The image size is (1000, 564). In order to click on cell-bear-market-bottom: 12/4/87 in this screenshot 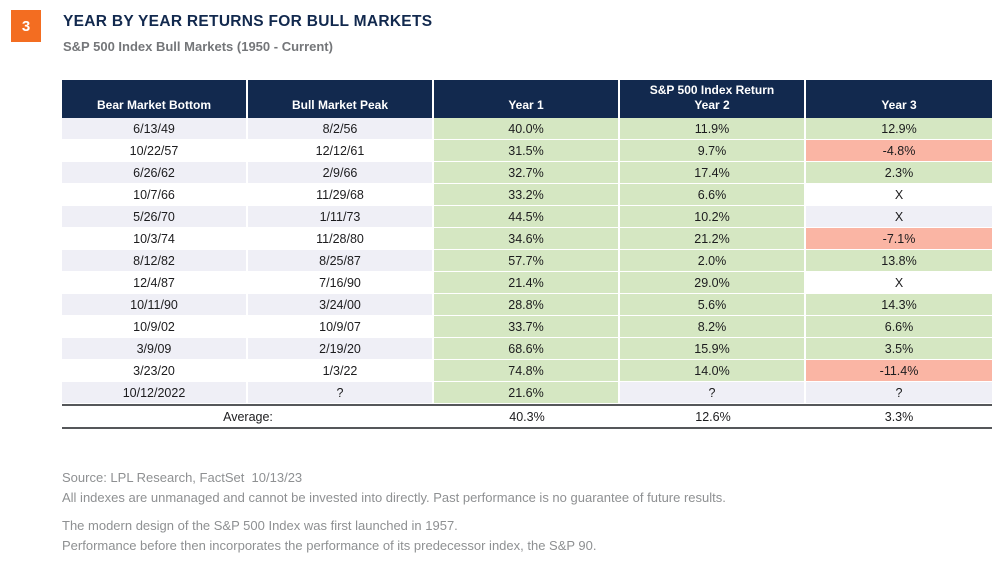, I will do `click(155, 283)`.